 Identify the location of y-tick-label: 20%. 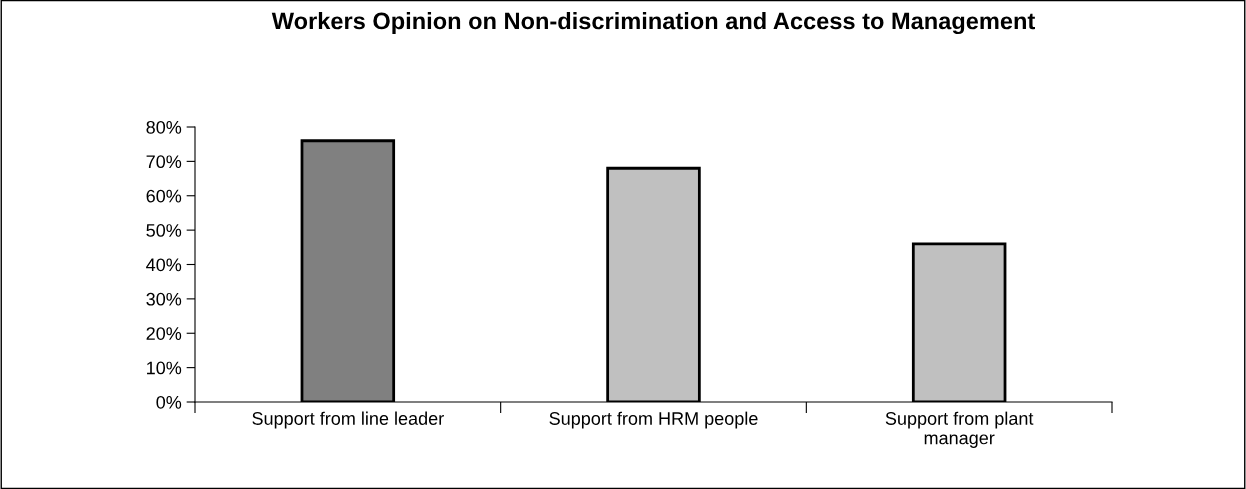
(164, 333).